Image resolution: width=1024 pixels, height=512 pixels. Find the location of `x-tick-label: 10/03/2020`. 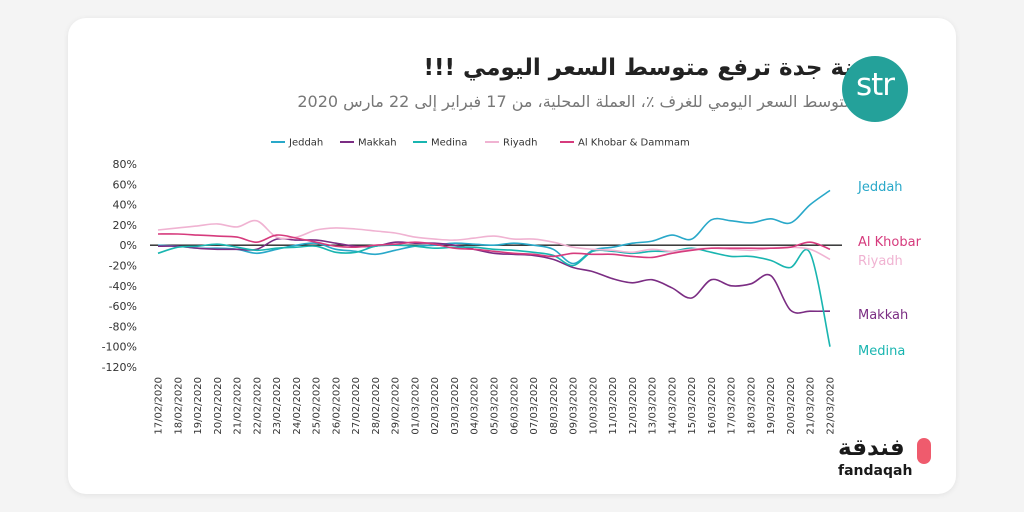

x-tick-label: 10/03/2020 is located at coordinates (593, 406).